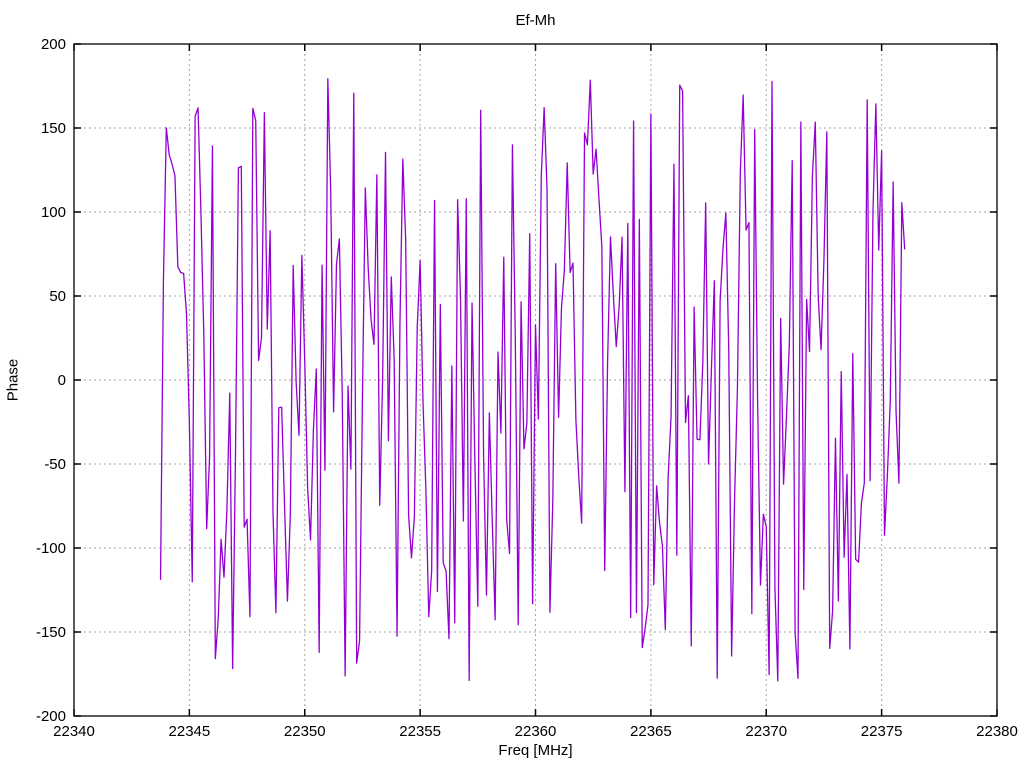 This screenshot has width=1024, height=768. I want to click on y-tick-label: 150, so click(53, 128).